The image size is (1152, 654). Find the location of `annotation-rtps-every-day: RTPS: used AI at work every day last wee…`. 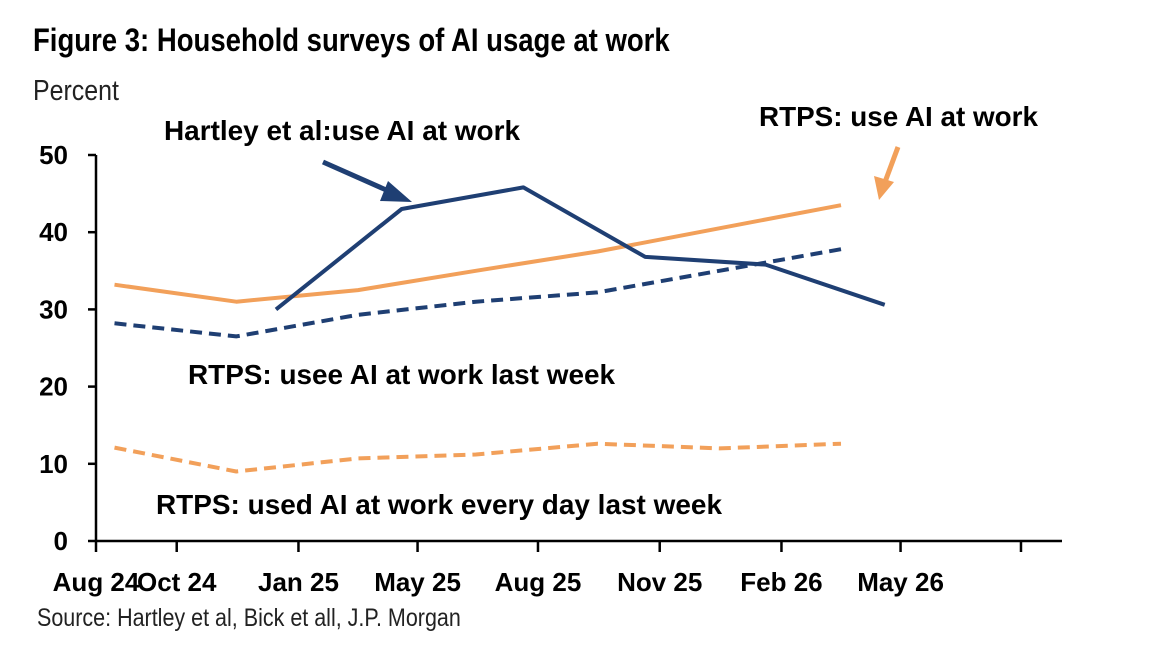

annotation-rtps-every-day: RTPS: used AI at work every day last wee… is located at coordinates (439, 504).